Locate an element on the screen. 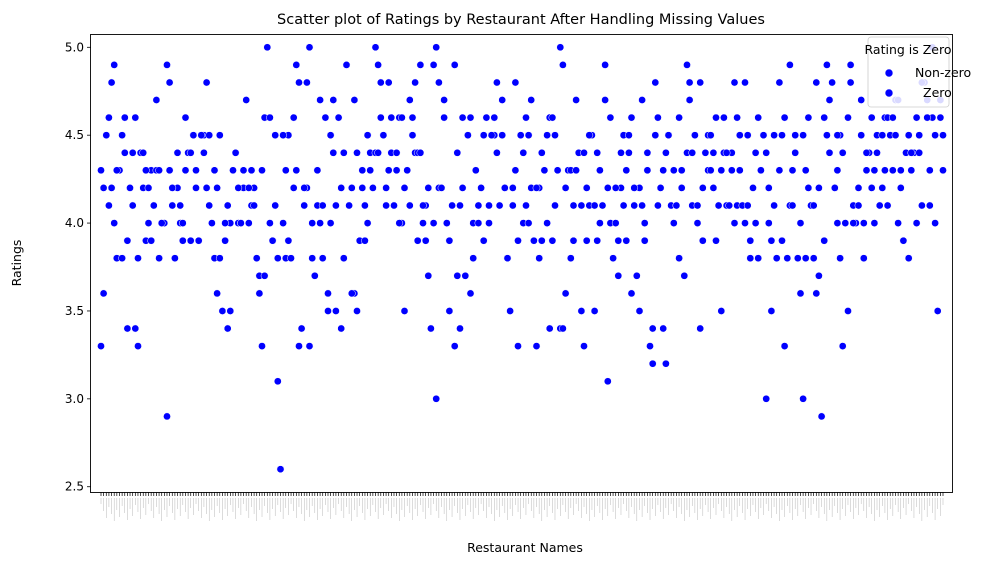  y-tick-label-4: 4.5 is located at coordinates (74, 135).